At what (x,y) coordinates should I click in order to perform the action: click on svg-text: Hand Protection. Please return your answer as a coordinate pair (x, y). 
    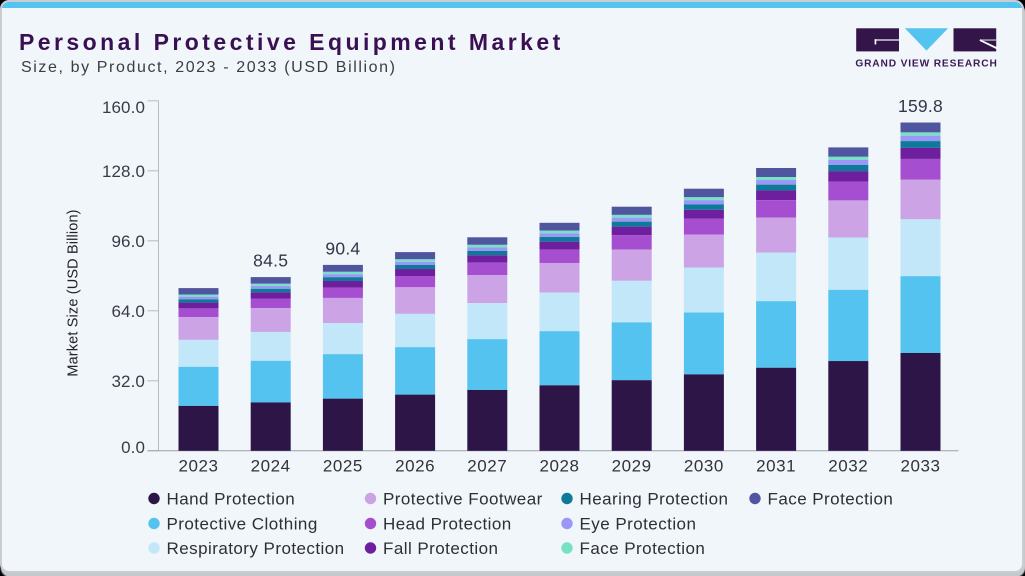
    Looking at the image, I should click on (231, 499).